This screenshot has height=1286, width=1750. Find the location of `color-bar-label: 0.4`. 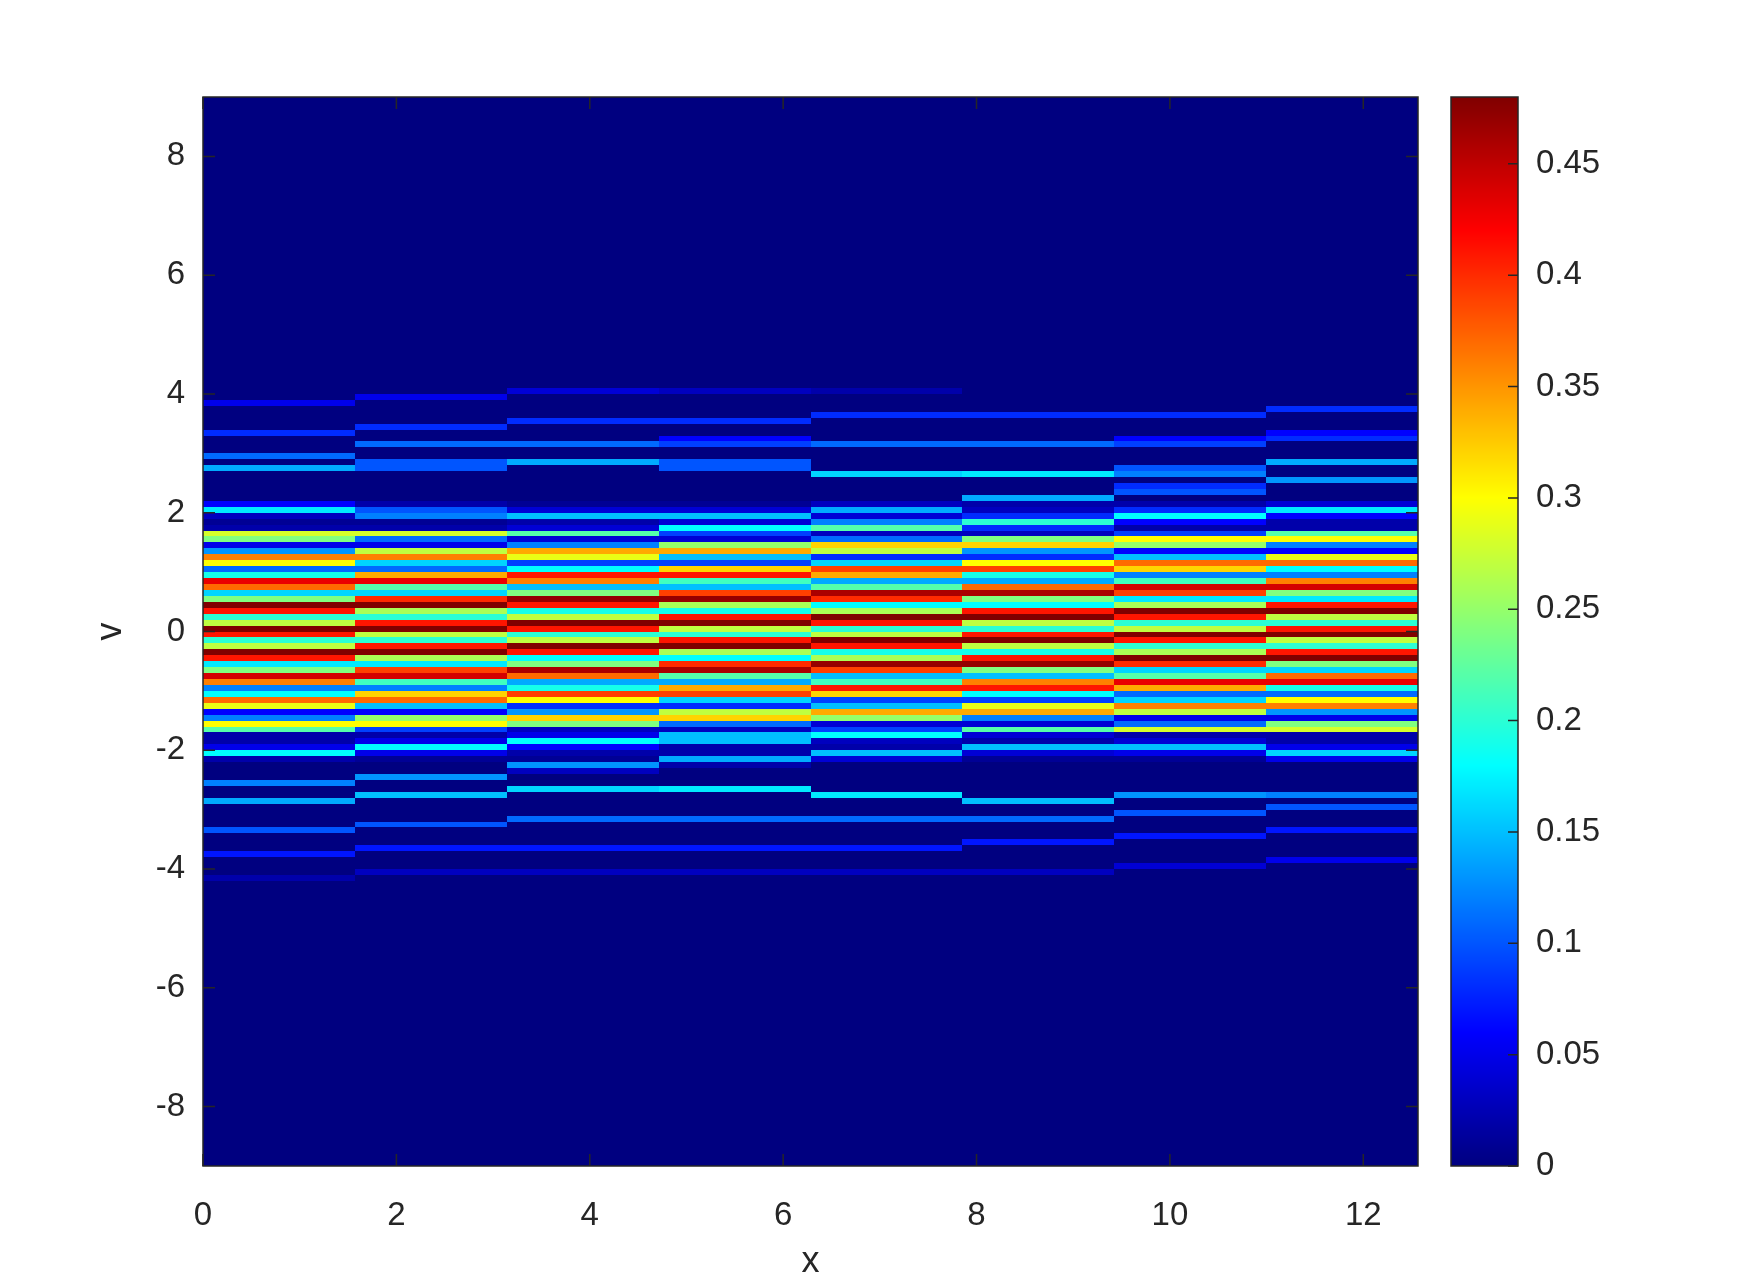

color-bar-label: 0.4 is located at coordinates (1559, 273).